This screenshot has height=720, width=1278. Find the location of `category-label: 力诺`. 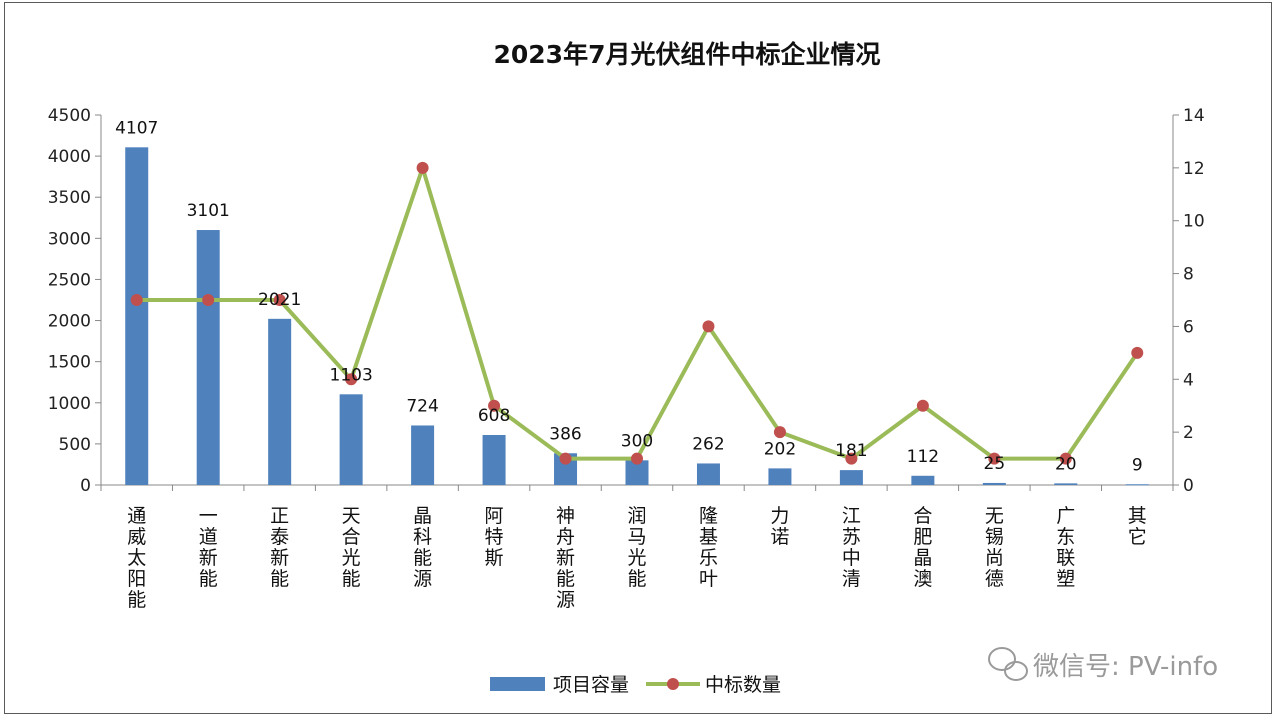

category-label: 力诺 is located at coordinates (779, 526).